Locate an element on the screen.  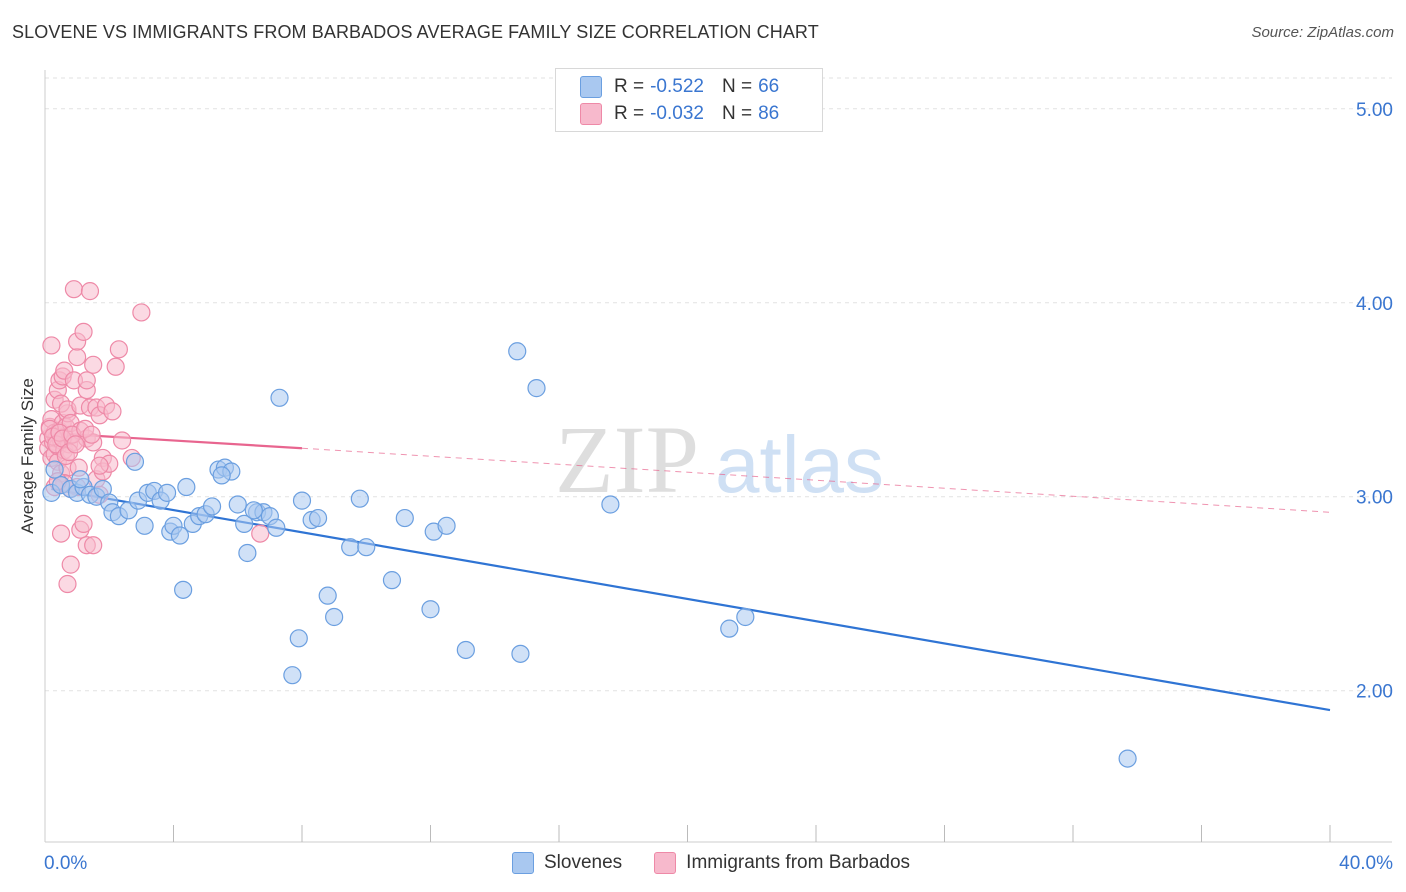
legend-label-barbados: Immigrants from Barbados is located at coordinates (798, 862).